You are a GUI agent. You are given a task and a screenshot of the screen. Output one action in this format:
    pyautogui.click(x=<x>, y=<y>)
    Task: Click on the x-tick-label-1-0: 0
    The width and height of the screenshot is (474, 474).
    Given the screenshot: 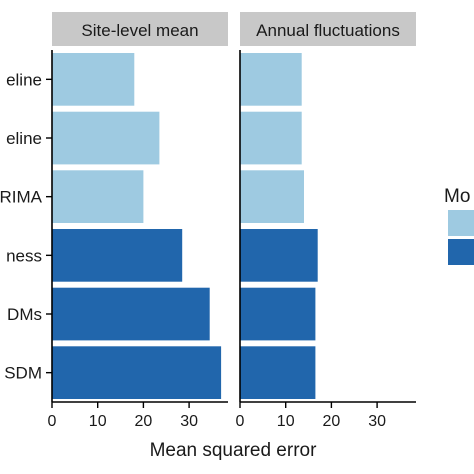 What is the action you would take?
    pyautogui.click(x=52, y=421)
    